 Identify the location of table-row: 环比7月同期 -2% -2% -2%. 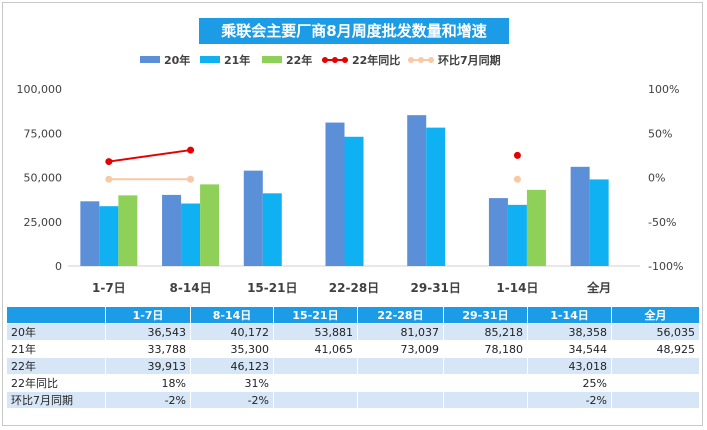
(353, 400).